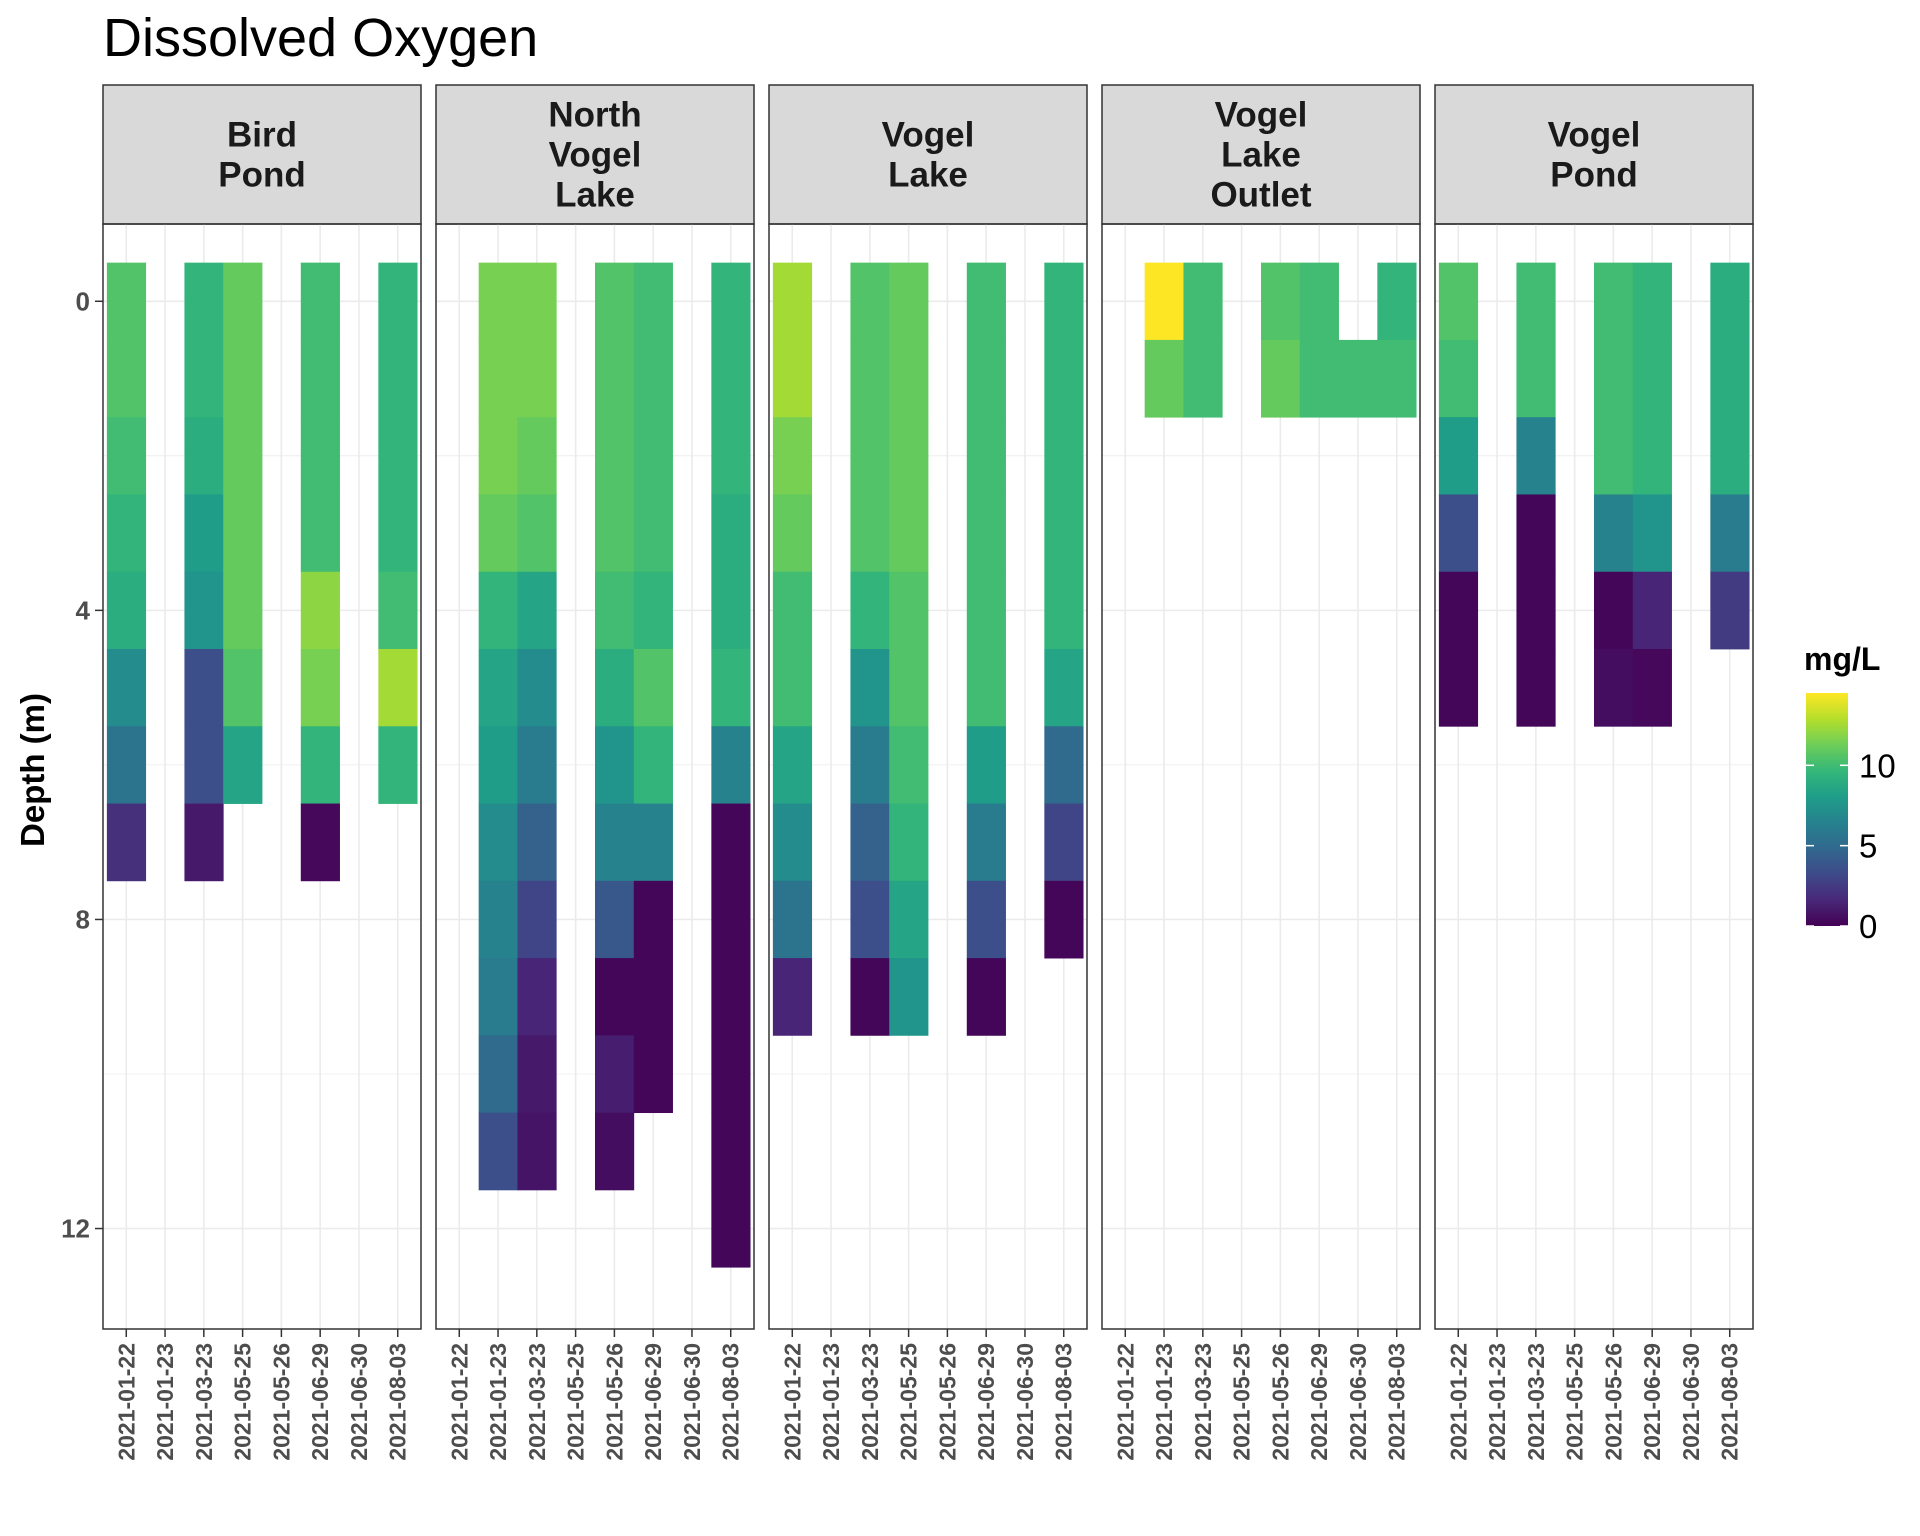 This screenshot has height=1536, width=1920. Describe the element at coordinates (262, 776) in the screenshot. I see `panel-border` at that location.